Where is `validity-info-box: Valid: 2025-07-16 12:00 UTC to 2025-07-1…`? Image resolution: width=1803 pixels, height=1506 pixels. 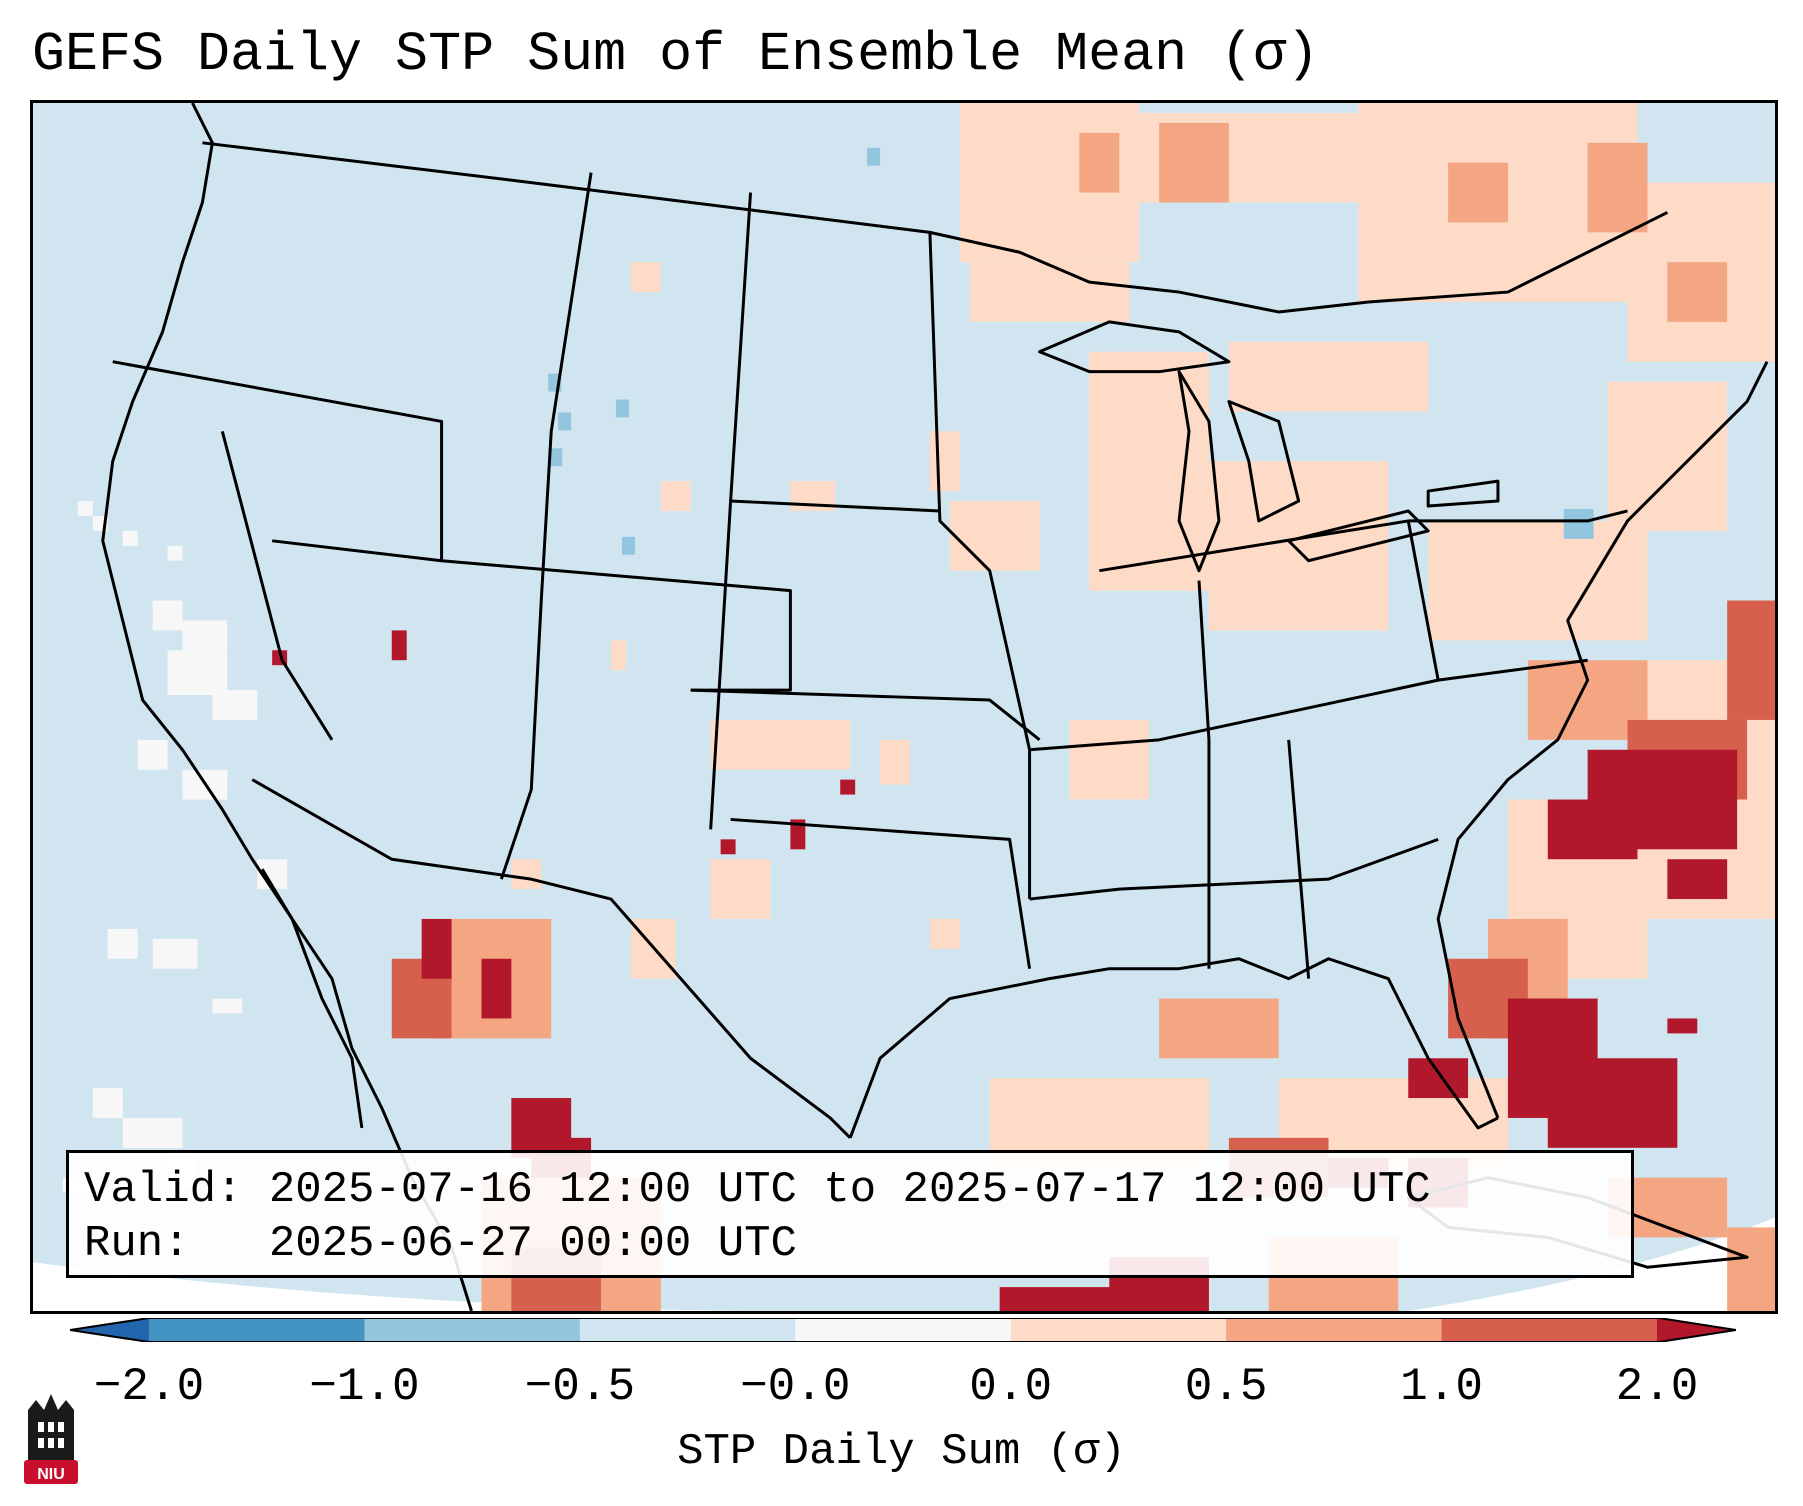 validity-info-box: Valid: 2025-07-16 12:00 UTC to 2025-07-1… is located at coordinates (850, 1214).